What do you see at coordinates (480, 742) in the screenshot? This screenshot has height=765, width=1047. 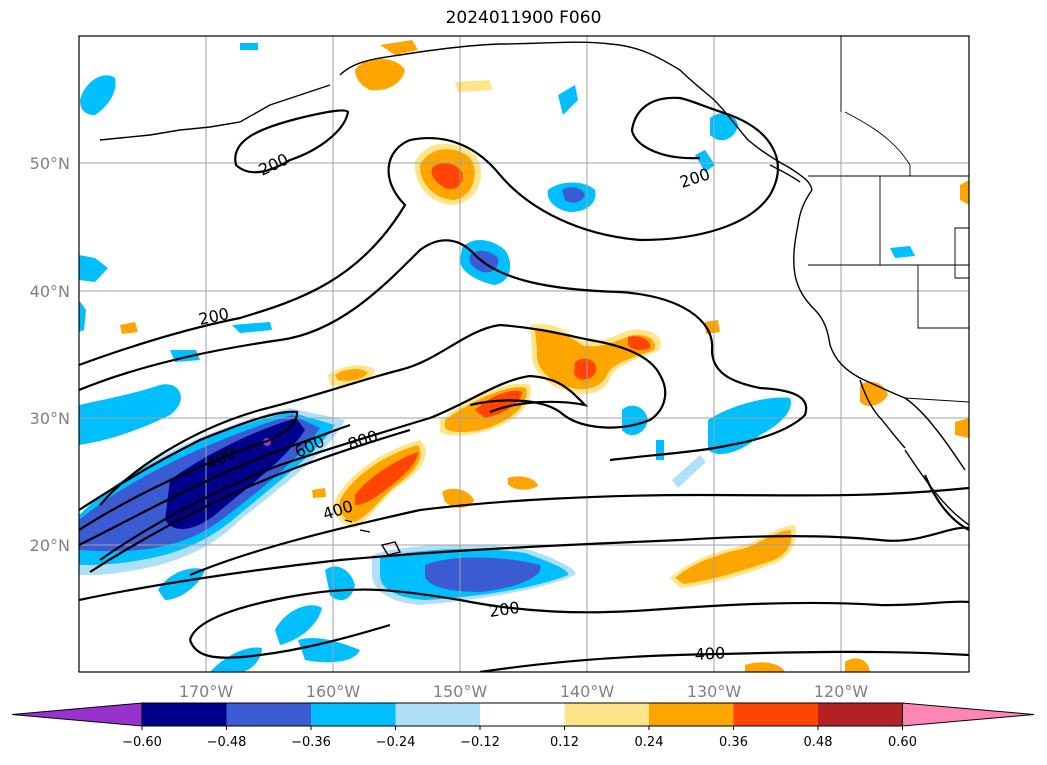 I see `colorbar-tick-label: −0.12` at bounding box center [480, 742].